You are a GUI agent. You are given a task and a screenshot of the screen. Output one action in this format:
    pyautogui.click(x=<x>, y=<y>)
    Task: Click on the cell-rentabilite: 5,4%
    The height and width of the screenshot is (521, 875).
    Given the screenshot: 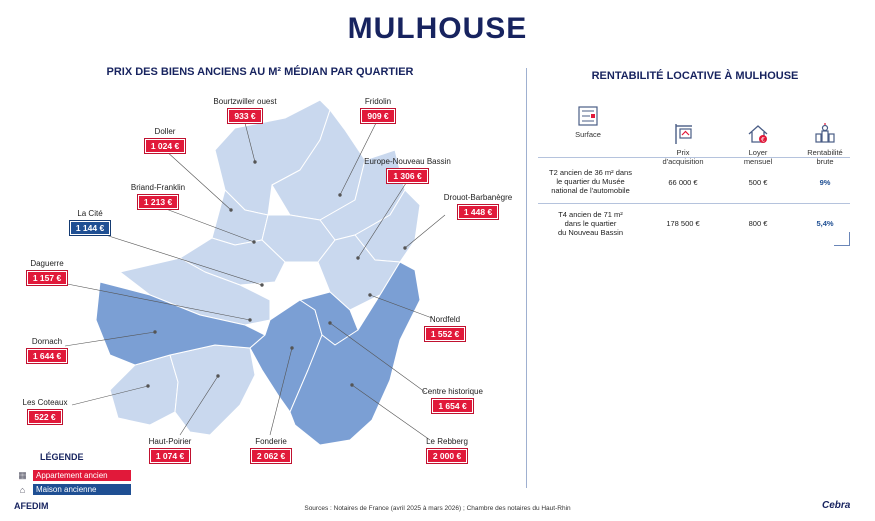 What is the action you would take?
    pyautogui.click(x=825, y=223)
    